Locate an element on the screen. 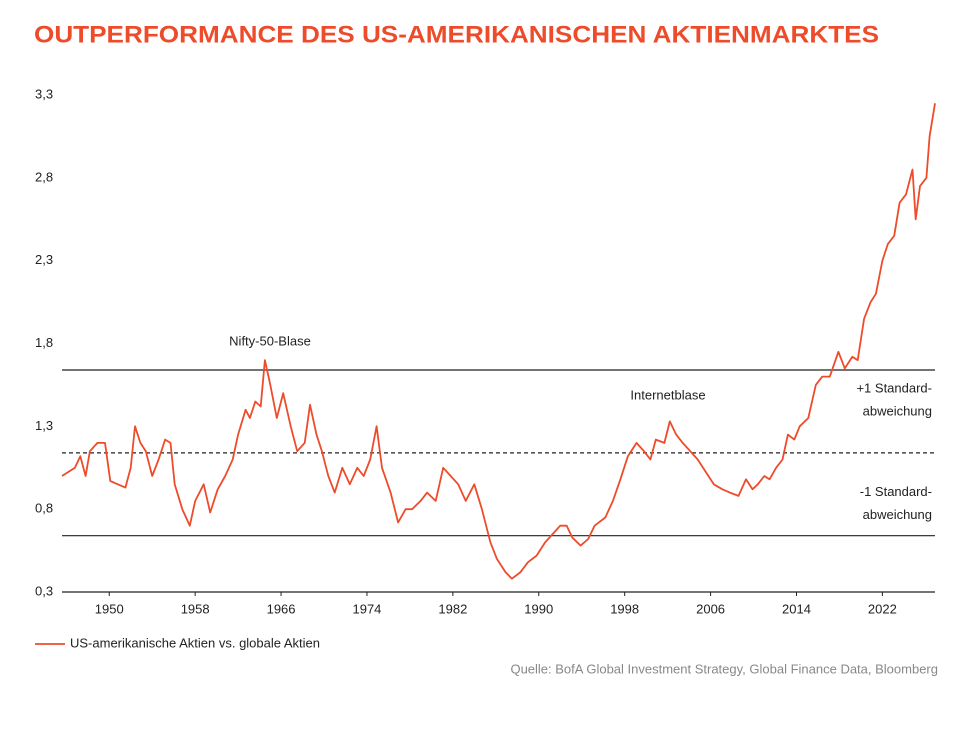 The image size is (960, 738). reference-label: +1 Standard- is located at coordinates (894, 387).